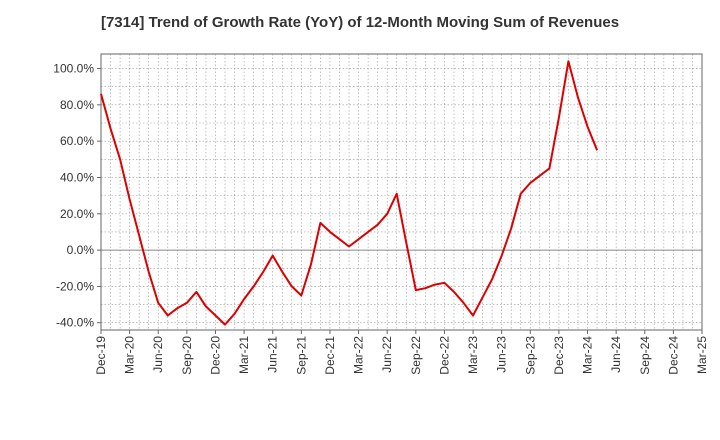  I want to click on y-tick-label: 0.0%, so click(81, 250).